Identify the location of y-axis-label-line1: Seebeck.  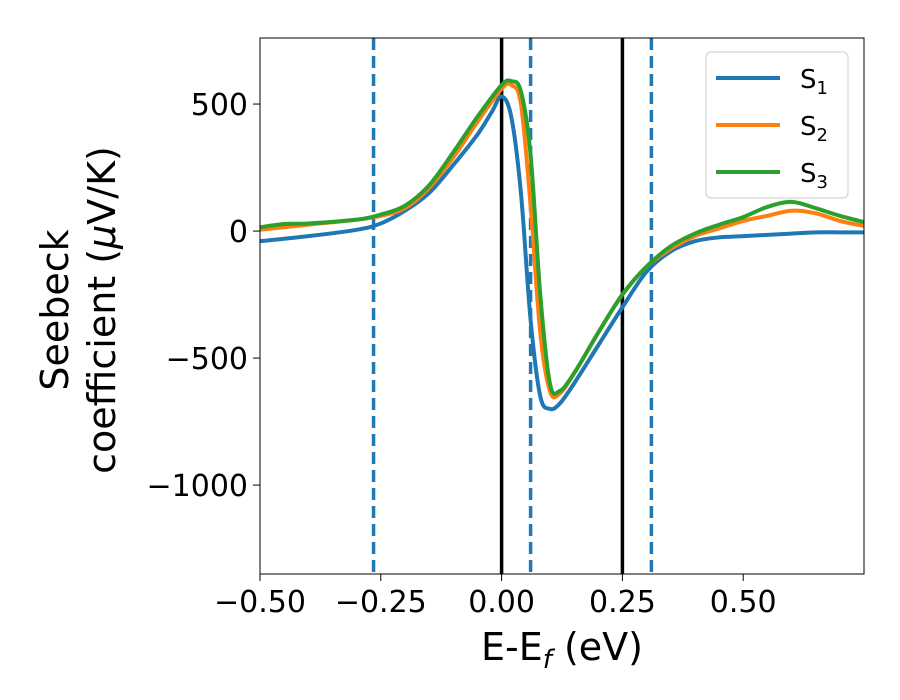
(55, 309).